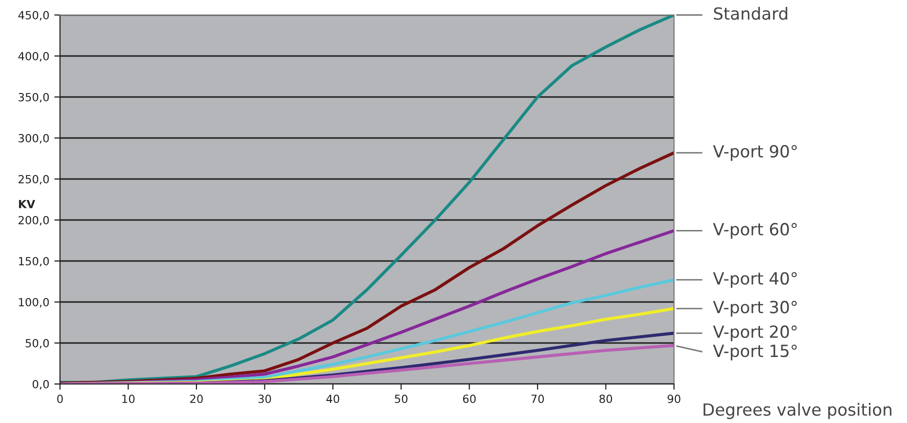 The image size is (907, 423). I want to click on y-tick-label: 300,0, so click(33, 139).